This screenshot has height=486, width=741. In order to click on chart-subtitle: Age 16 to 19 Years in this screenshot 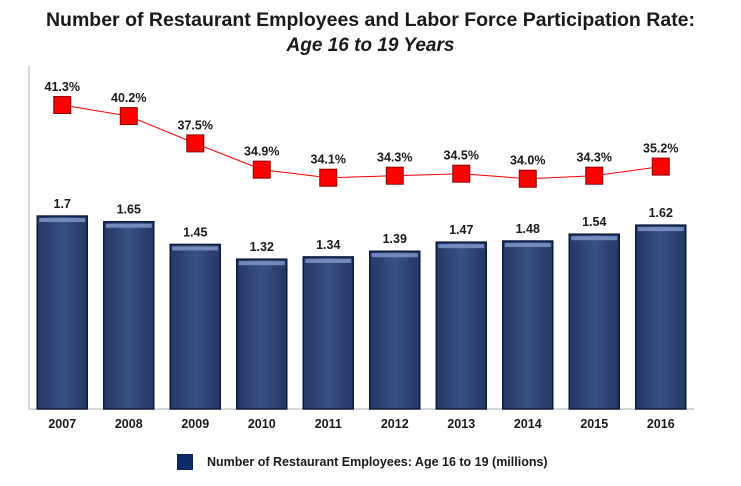, I will do `click(370, 45)`.